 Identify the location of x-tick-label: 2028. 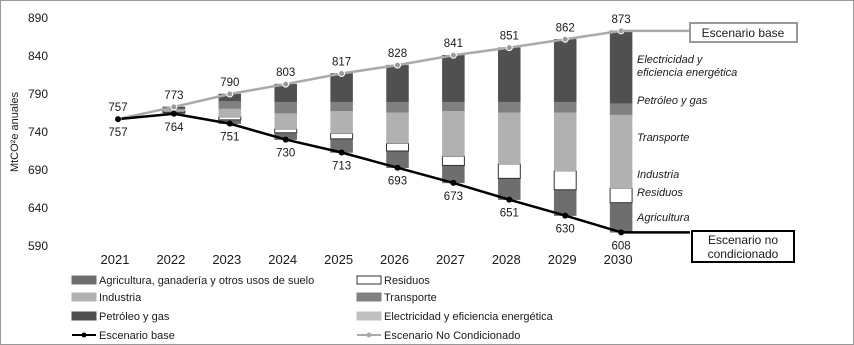
(506, 259).